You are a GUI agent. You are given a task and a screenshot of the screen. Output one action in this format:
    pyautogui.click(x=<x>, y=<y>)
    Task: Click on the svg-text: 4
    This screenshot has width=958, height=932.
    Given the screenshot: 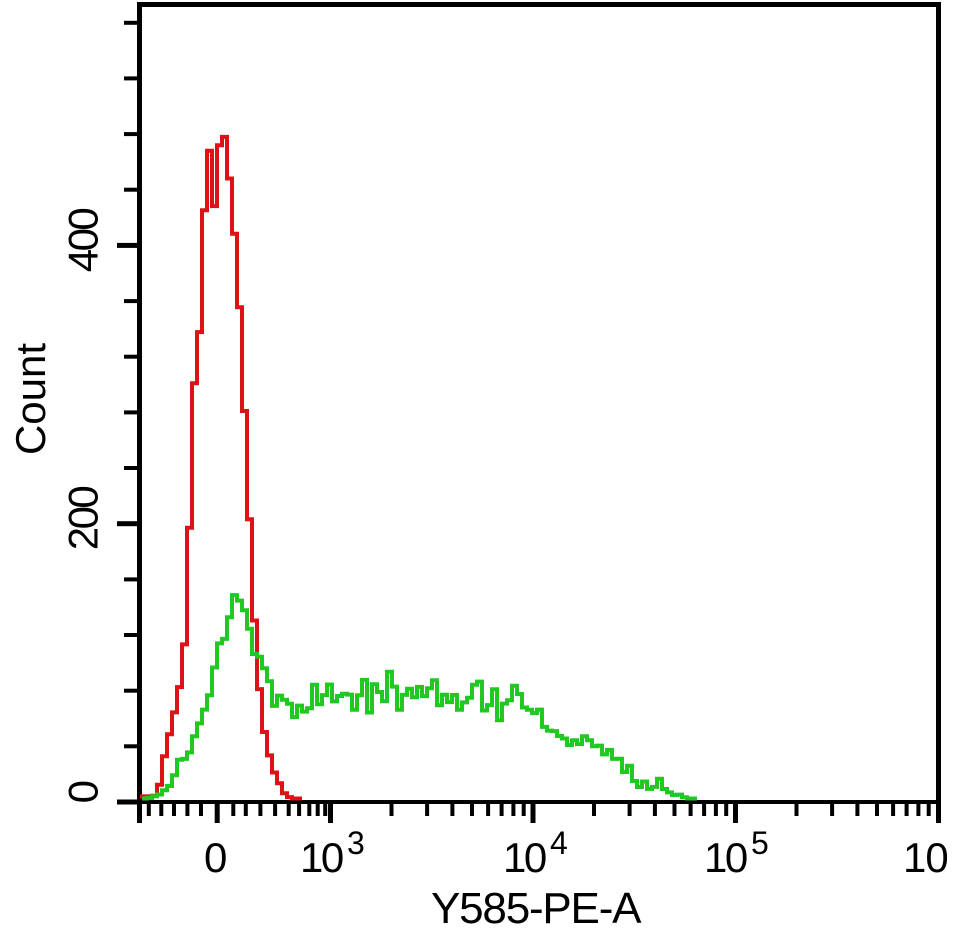 What is the action you would take?
    pyautogui.click(x=559, y=843)
    